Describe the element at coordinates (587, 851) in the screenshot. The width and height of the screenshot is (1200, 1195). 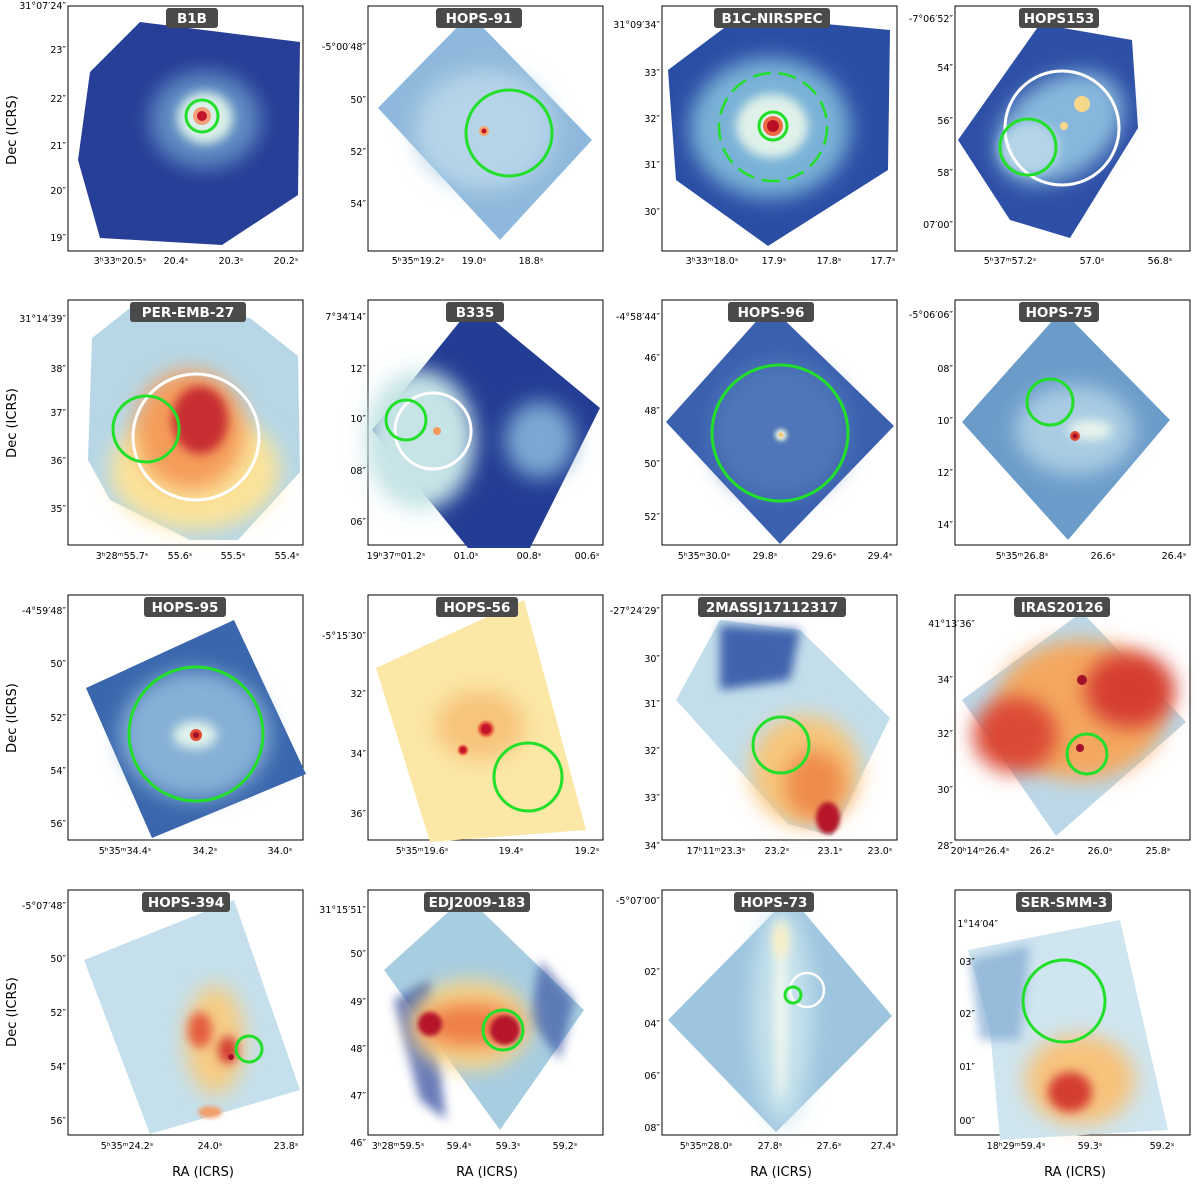
I see `ra-tick: 19.2ˢ` at that location.